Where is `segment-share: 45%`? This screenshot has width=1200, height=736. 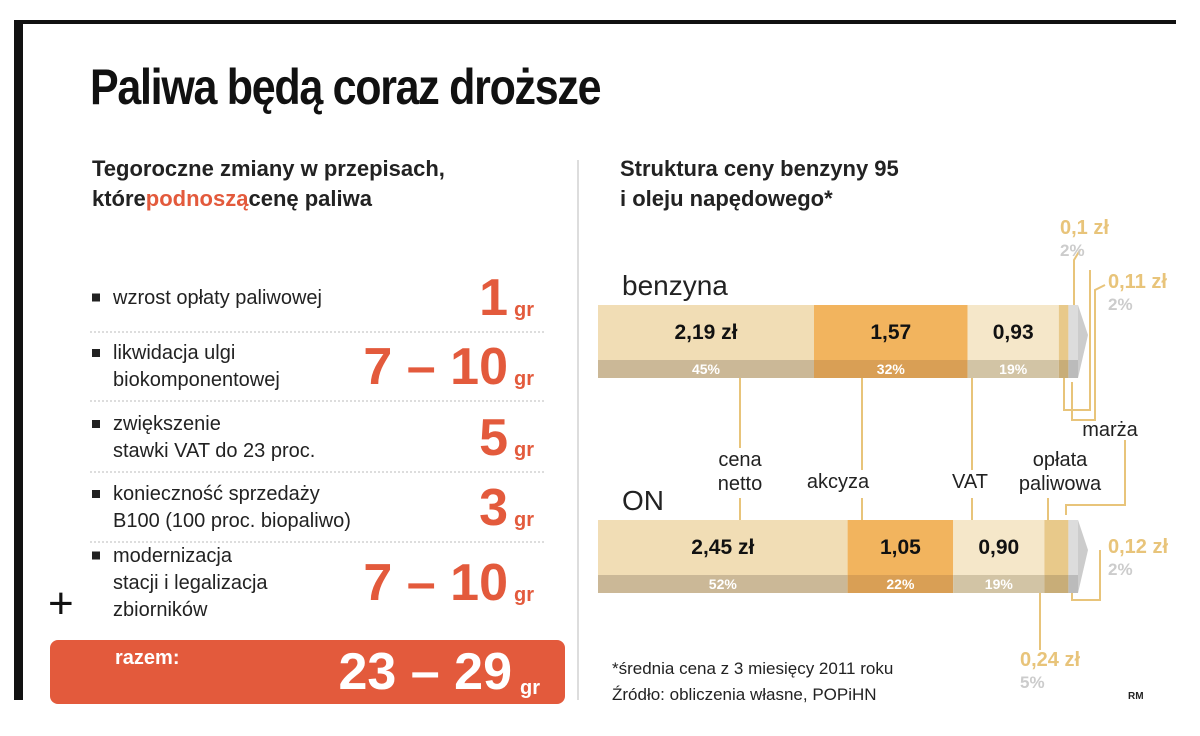
segment-share: 45% is located at coordinates (706, 369).